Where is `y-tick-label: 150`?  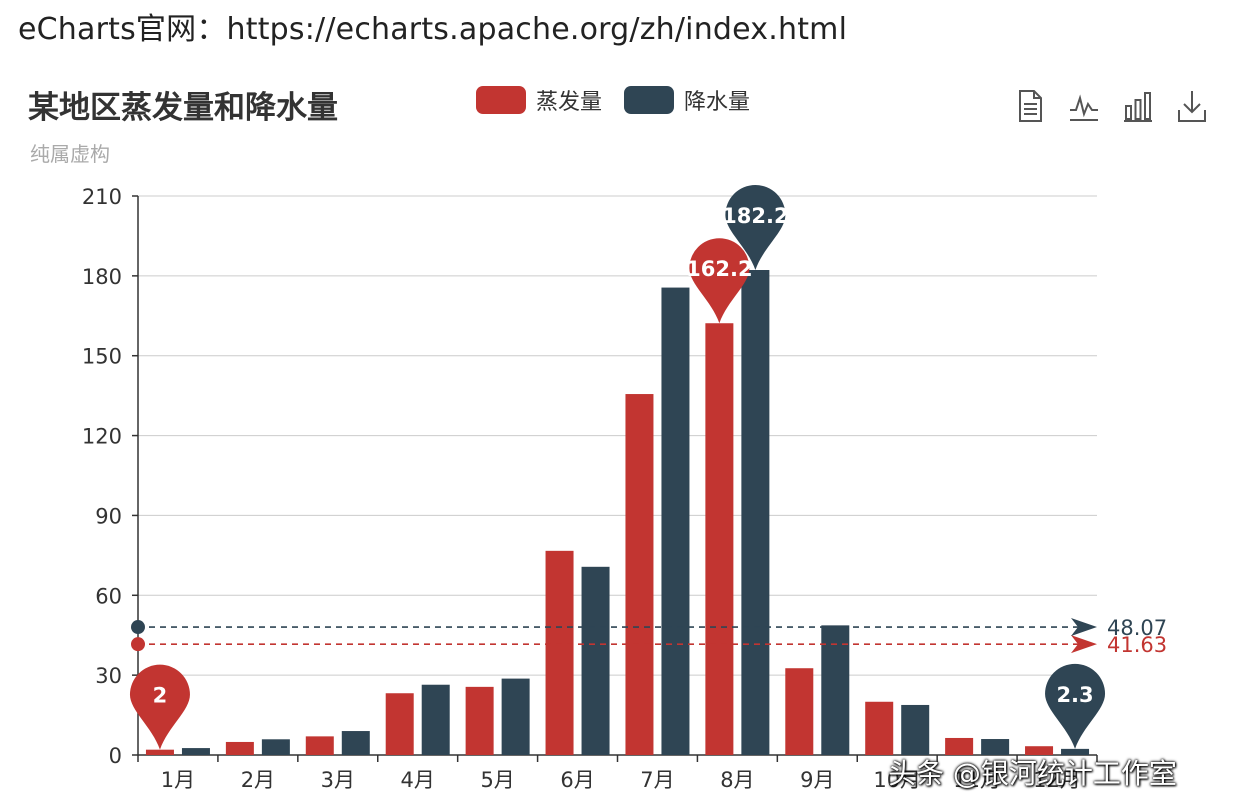
y-tick-label: 150 is located at coordinates (102, 357).